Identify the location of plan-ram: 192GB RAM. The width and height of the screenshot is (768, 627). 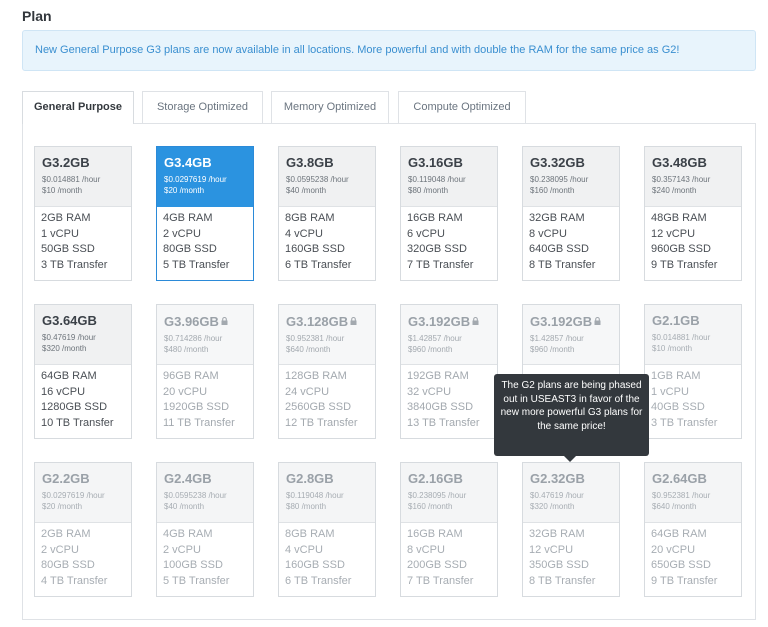
(438, 376).